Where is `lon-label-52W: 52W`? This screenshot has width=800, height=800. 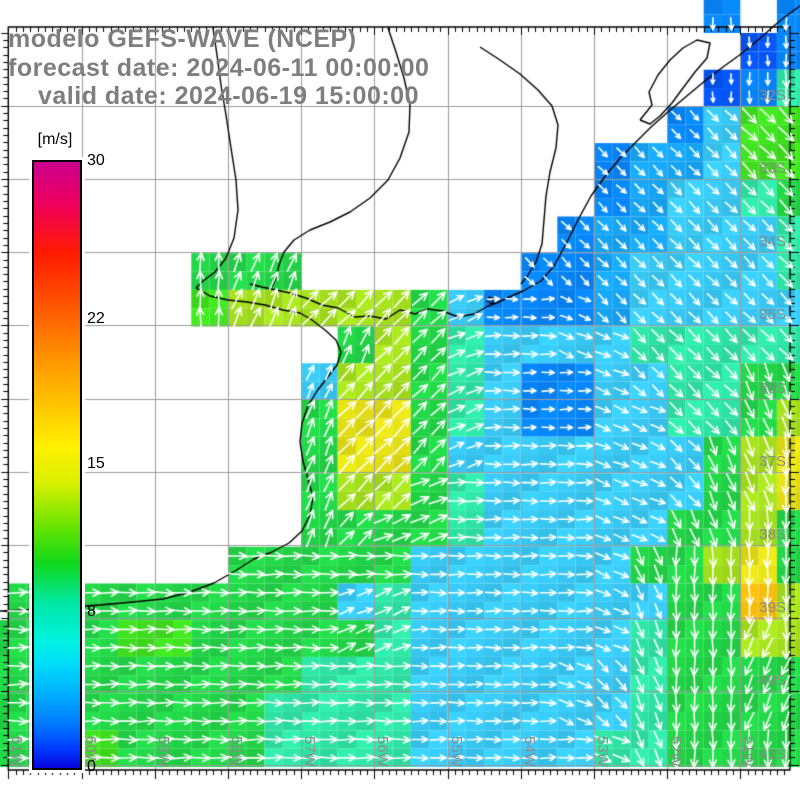 lon-label-52W: 52W is located at coordinates (676, 751).